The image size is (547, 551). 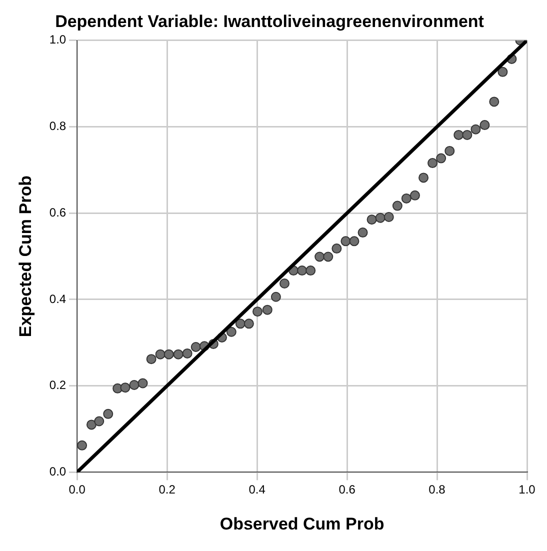 I want to click on x-tick-label: 0.8, so click(x=437, y=489).